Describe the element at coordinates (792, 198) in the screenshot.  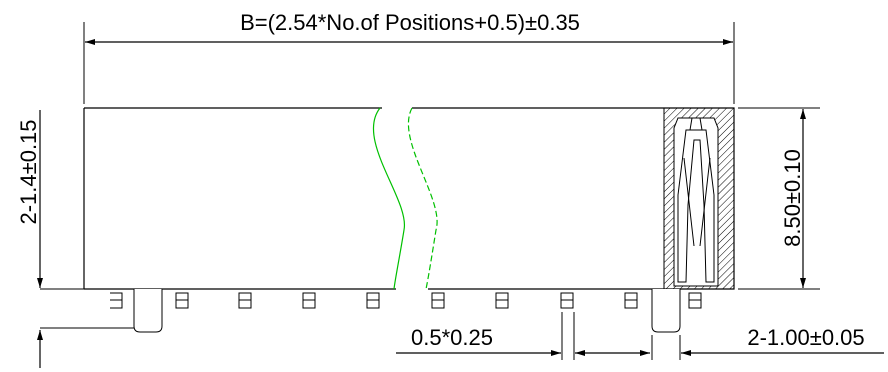
I see `body-height-label: 8.50±0.10` at that location.